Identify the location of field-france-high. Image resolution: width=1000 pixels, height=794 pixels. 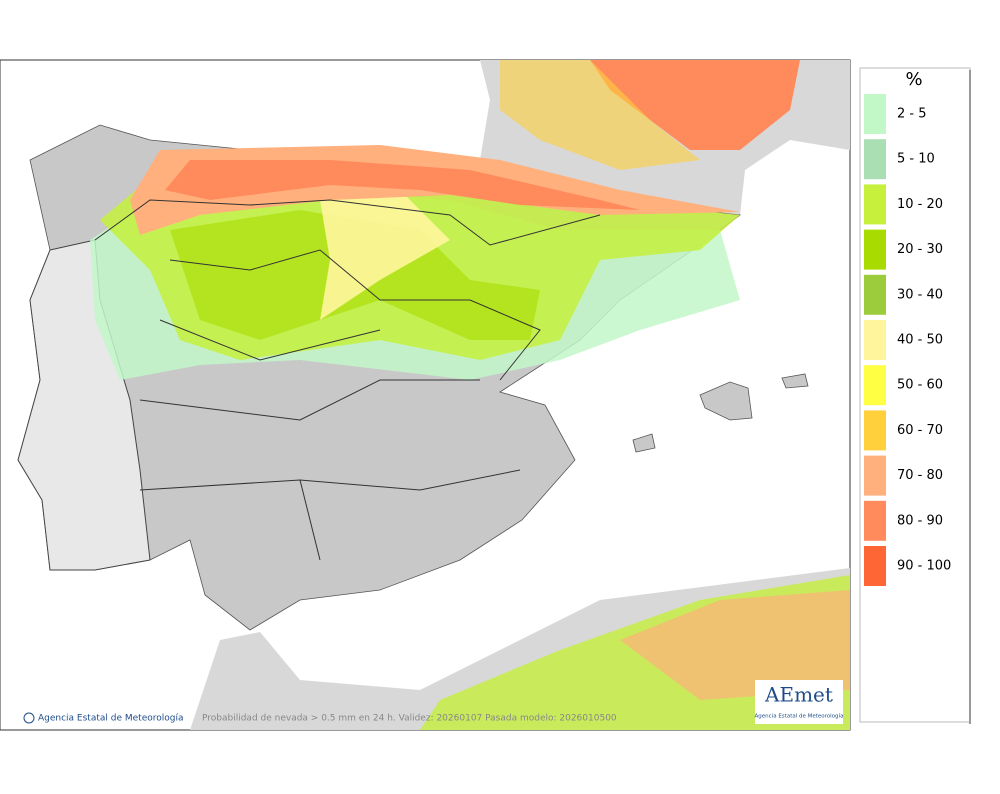
(695, 105).